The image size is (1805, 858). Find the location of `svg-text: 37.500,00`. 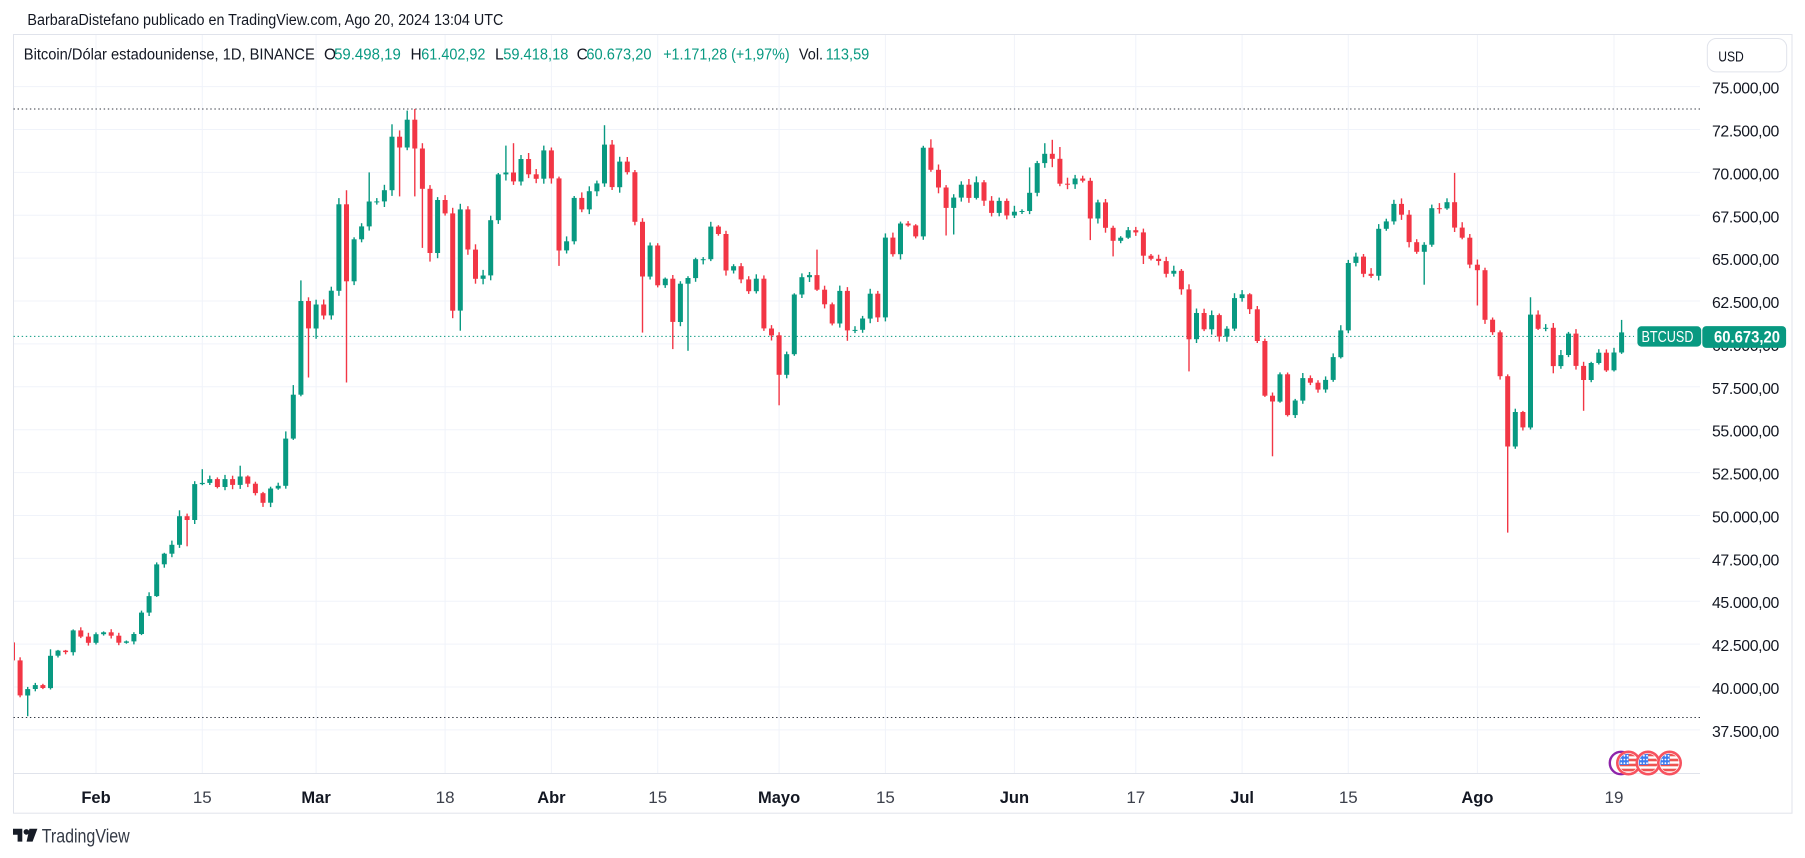

svg-text: 37.500,00 is located at coordinates (1745, 732).